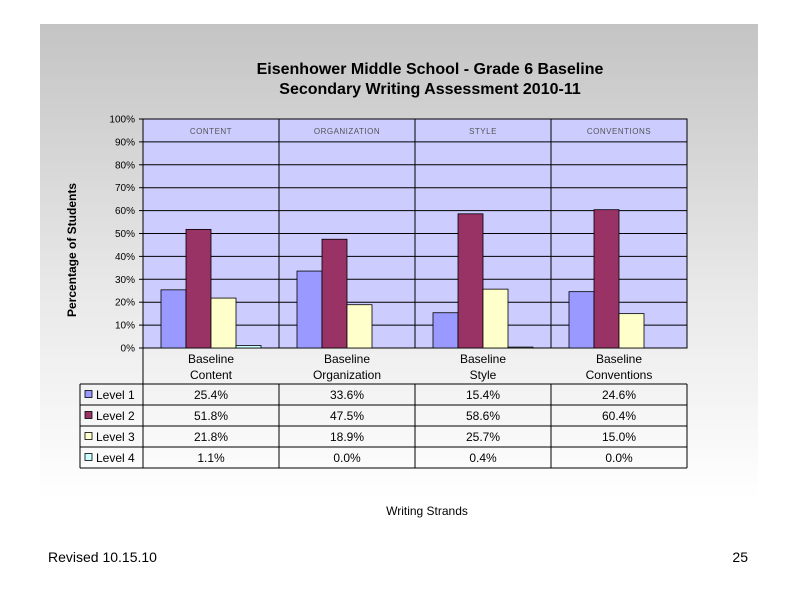 The height and width of the screenshot is (600, 800). What do you see at coordinates (125, 303) in the screenshot?
I see `y-tick-label: 20%` at bounding box center [125, 303].